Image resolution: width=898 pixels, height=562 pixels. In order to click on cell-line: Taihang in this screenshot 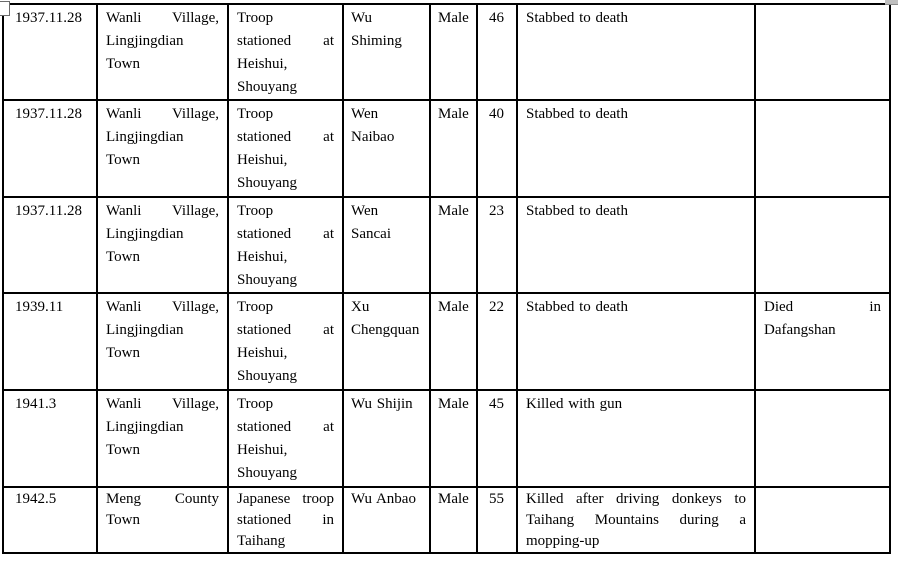, I will do `click(261, 541)`.